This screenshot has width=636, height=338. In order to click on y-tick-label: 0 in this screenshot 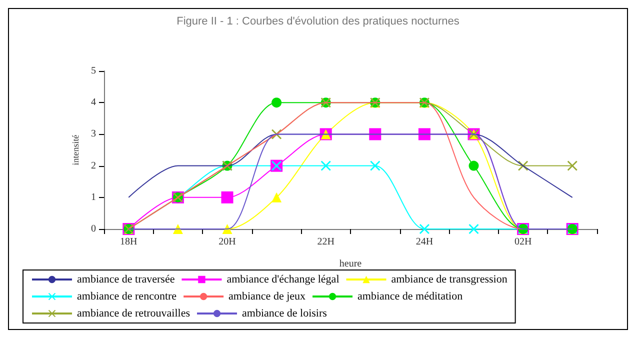, I will do `click(93, 229)`.